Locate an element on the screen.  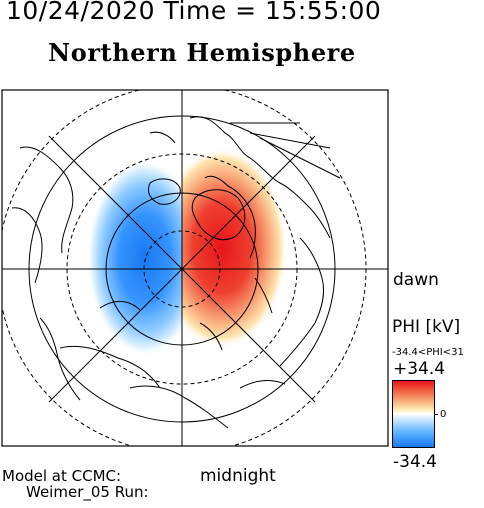
date-time-header: 10/24/2020 Time = 15:55:00 is located at coordinates (194, 12).